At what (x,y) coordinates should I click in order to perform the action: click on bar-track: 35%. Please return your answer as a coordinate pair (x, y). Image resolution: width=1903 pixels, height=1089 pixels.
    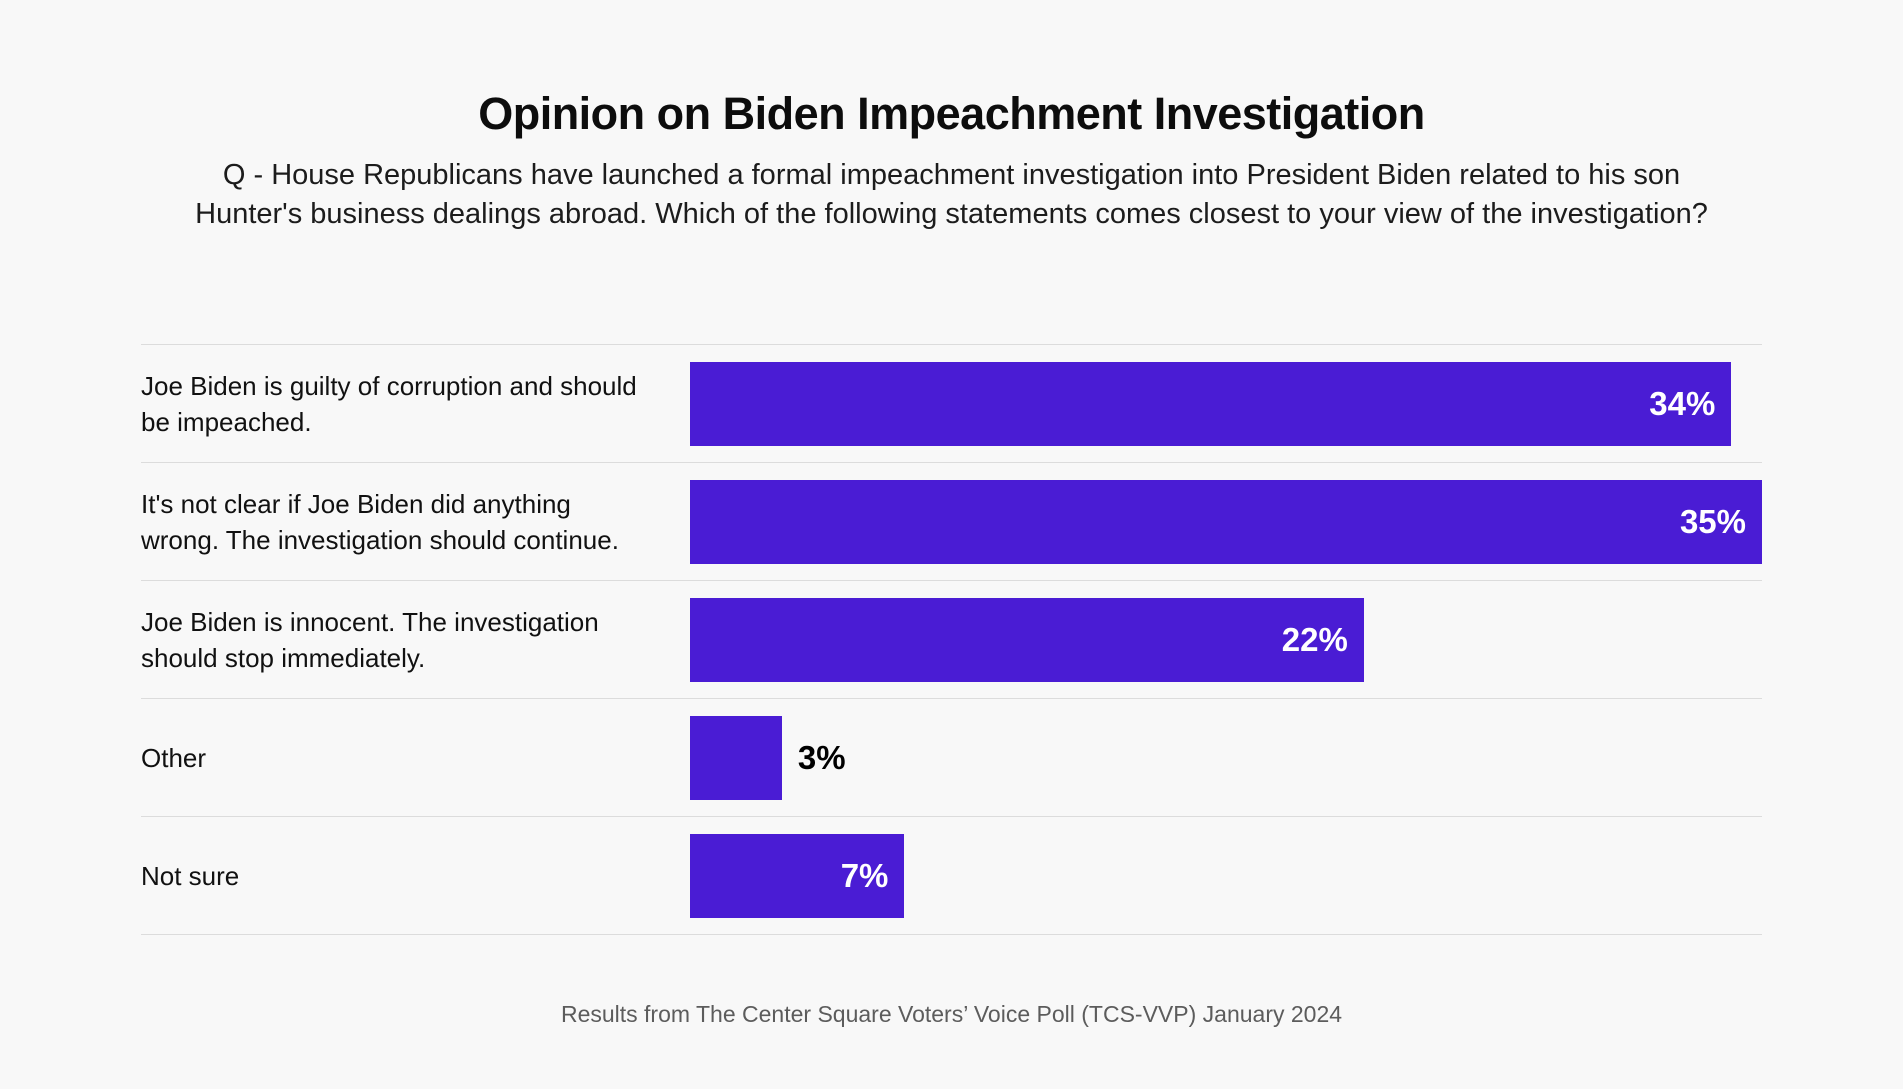
    Looking at the image, I should click on (1226, 521).